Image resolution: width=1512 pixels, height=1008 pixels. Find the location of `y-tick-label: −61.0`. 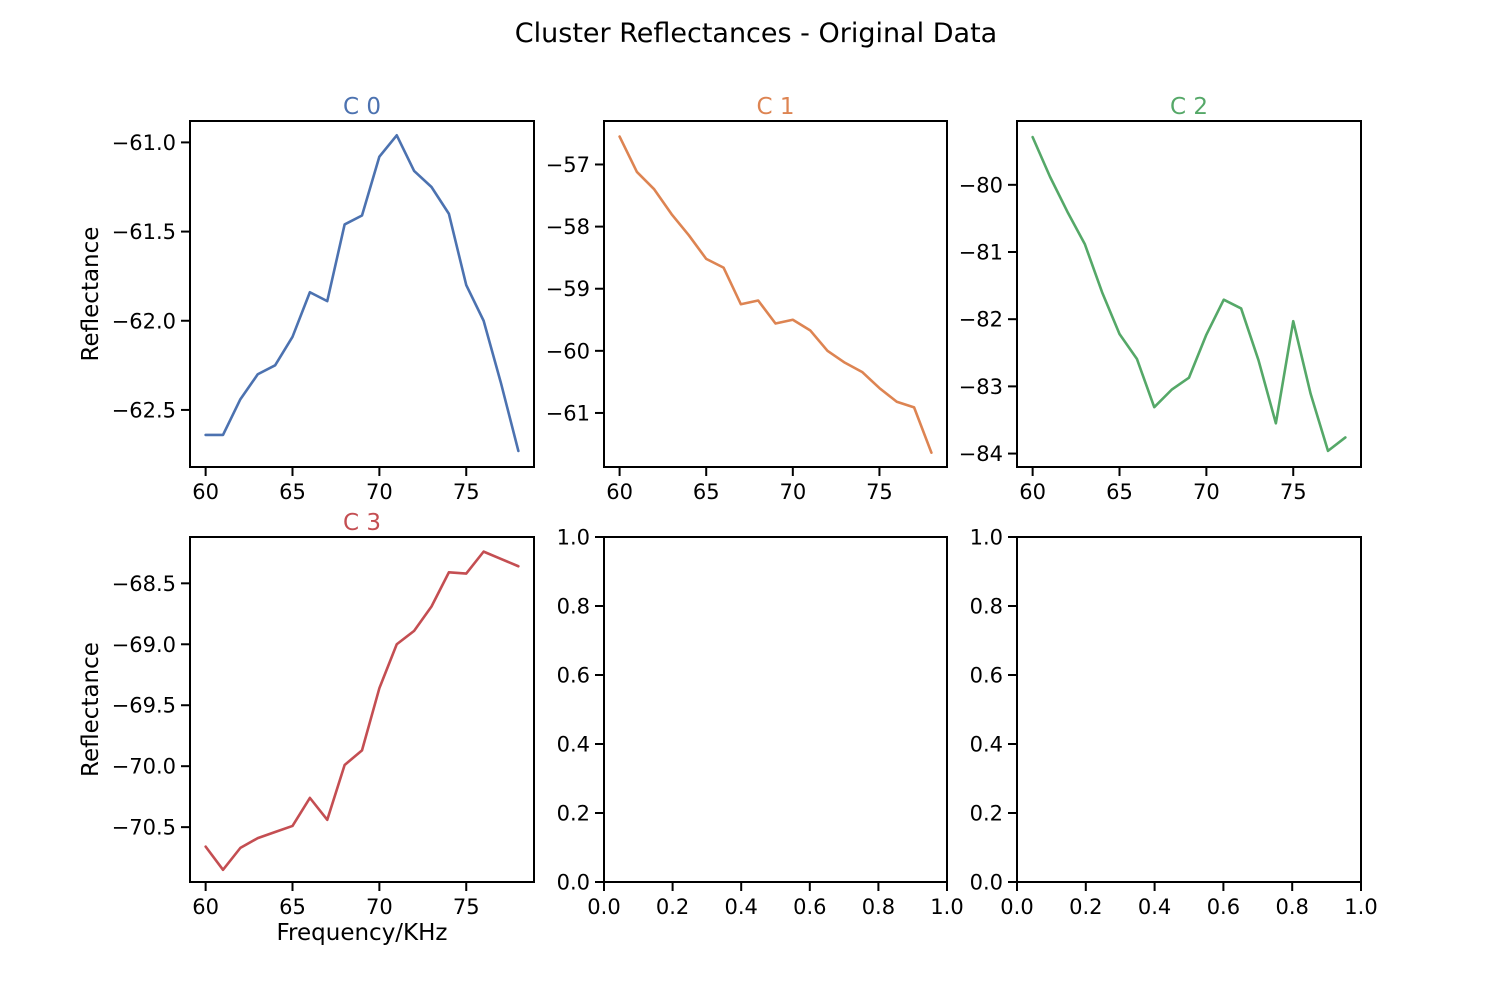

y-tick-label: −61.0 is located at coordinates (144, 143).